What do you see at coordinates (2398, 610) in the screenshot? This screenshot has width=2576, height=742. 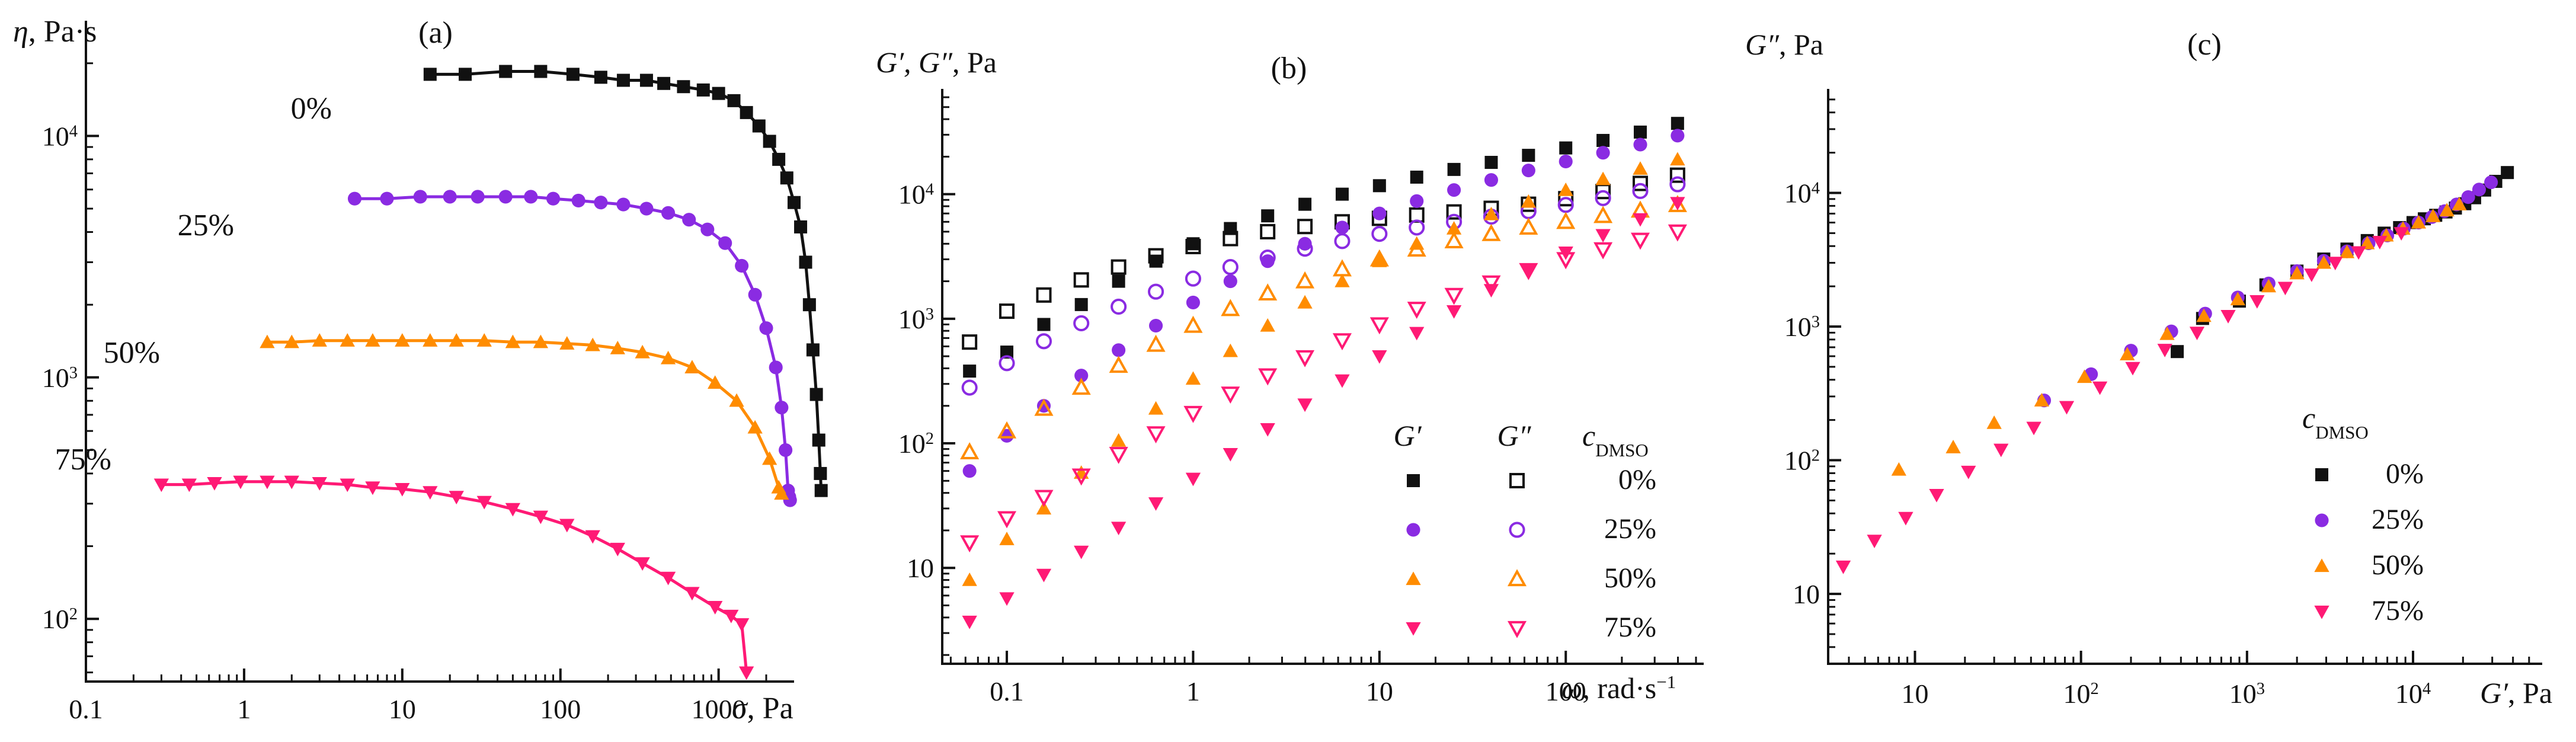 I see `legend-label-c: 75%` at bounding box center [2398, 610].